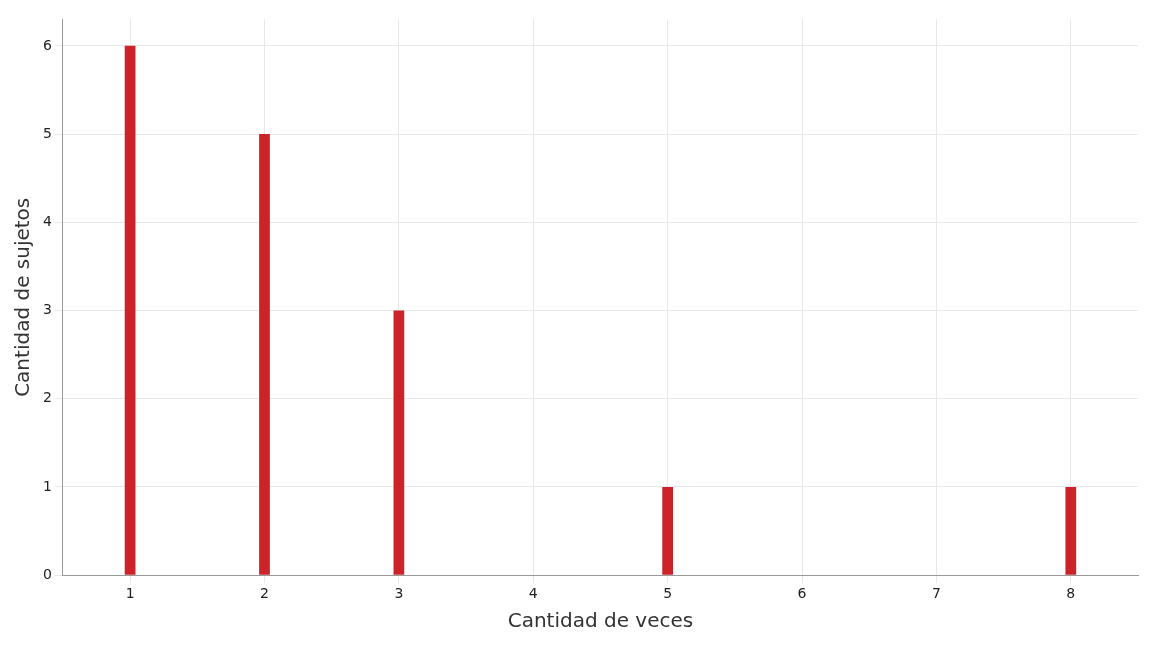 This screenshot has width=1168, height=646. I want to click on x-tick-label: 3, so click(399, 593).